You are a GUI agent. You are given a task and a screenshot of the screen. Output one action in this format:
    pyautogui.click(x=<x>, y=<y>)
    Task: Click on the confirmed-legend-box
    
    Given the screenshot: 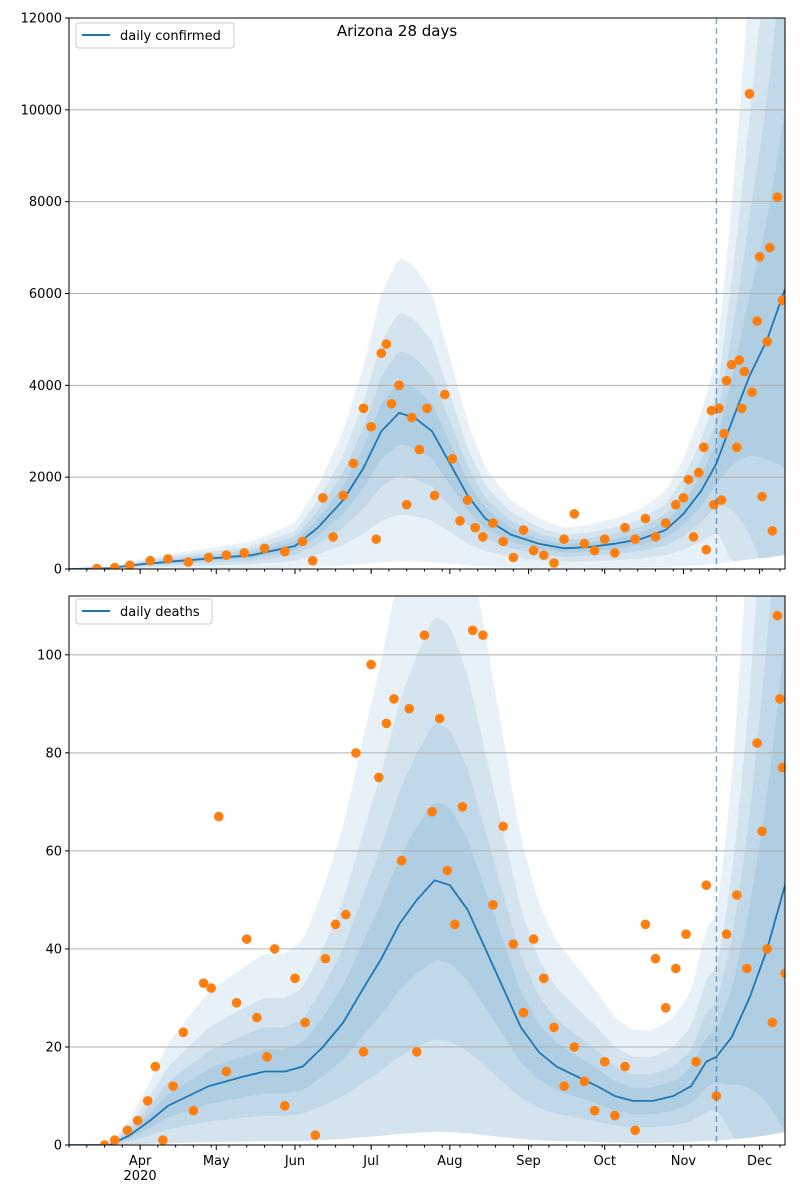 What is the action you would take?
    pyautogui.click(x=155, y=35)
    